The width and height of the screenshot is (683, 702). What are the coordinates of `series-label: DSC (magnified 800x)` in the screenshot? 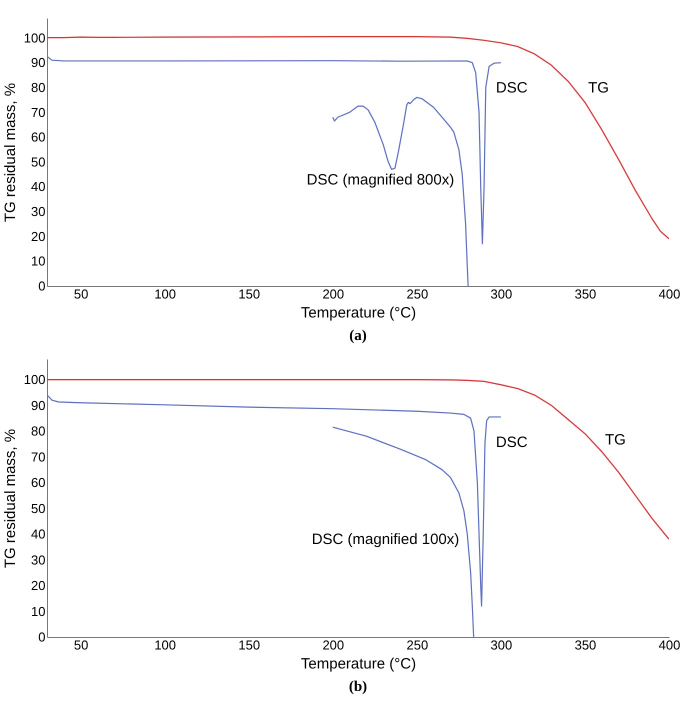 It's located at (380, 179).